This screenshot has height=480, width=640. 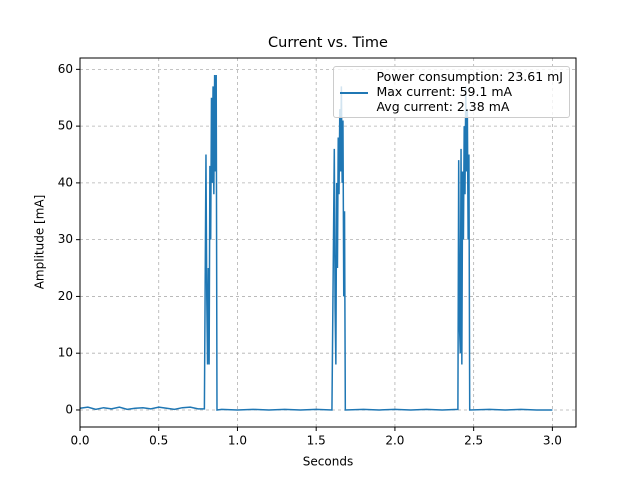 What do you see at coordinates (79, 441) in the screenshot?
I see `x-tick-label: 0.0` at bounding box center [79, 441].